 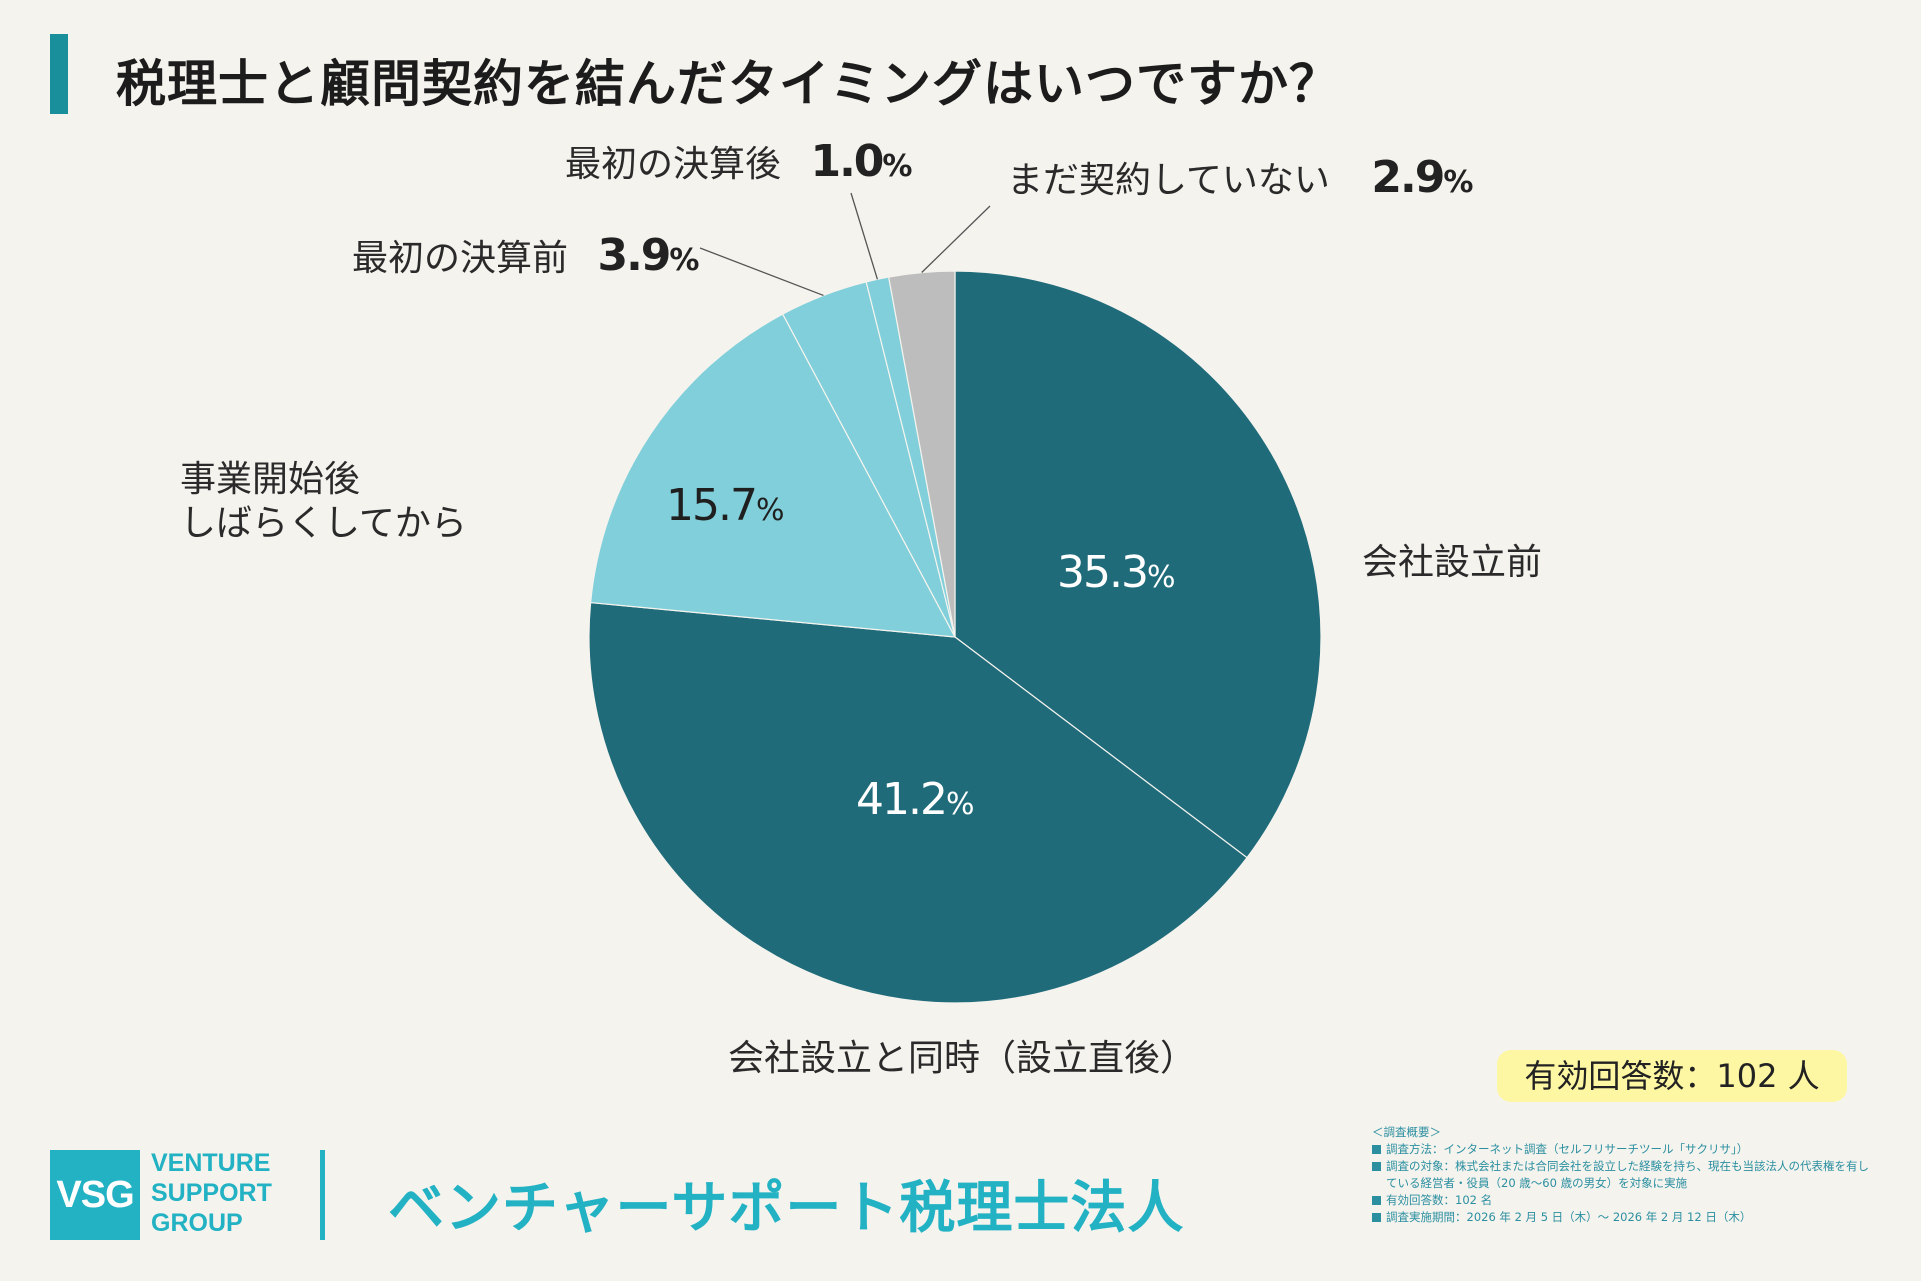 What do you see at coordinates (1622, 1200) in the screenshot?
I see `survey-responses: 有効回答数：102 名` at bounding box center [1622, 1200].